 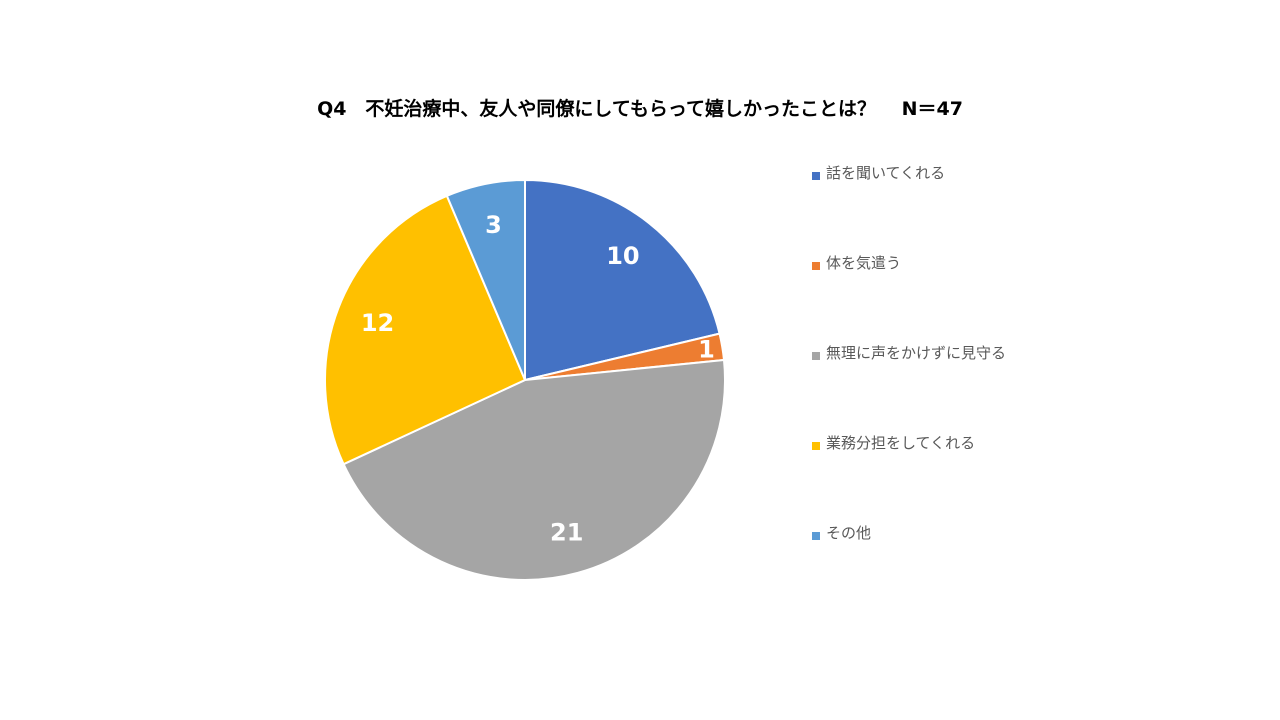 I want to click on legend-item: 話を聞いてくれる, so click(x=878, y=172).